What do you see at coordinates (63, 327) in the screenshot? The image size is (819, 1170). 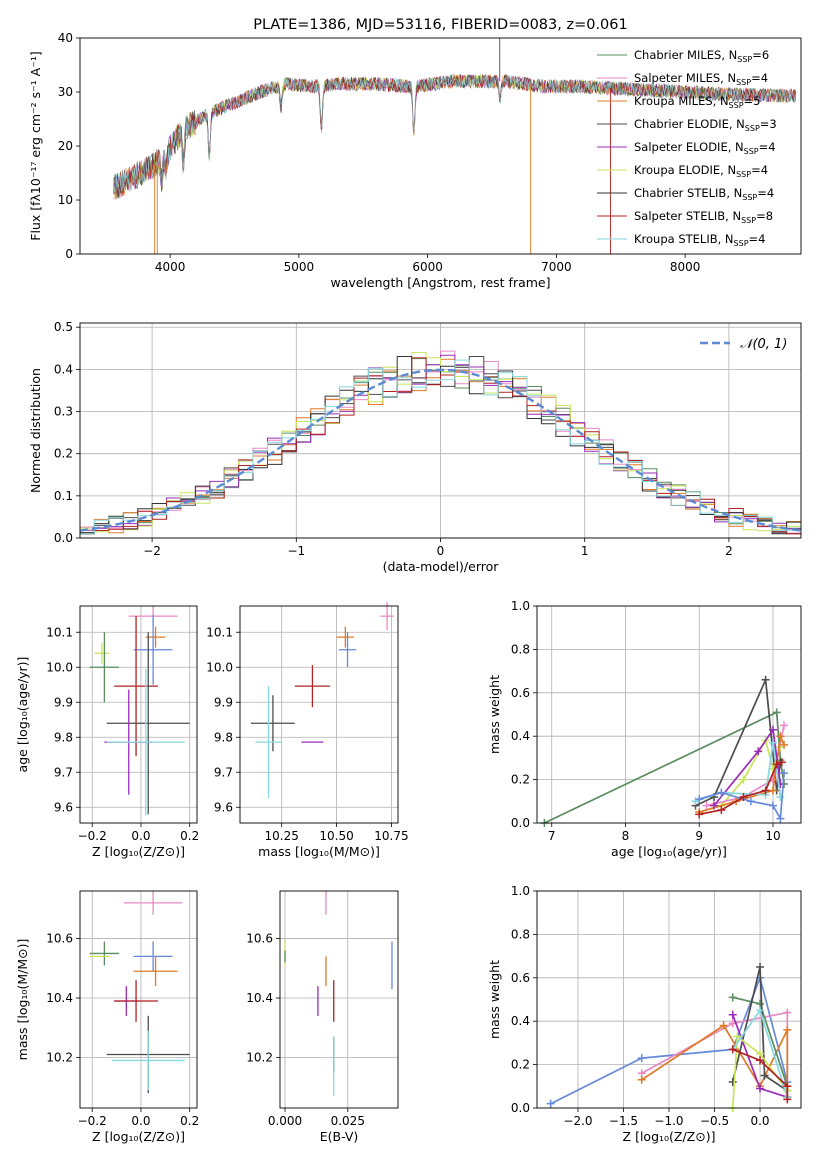 I see `y-tick-label: 0.5` at bounding box center [63, 327].